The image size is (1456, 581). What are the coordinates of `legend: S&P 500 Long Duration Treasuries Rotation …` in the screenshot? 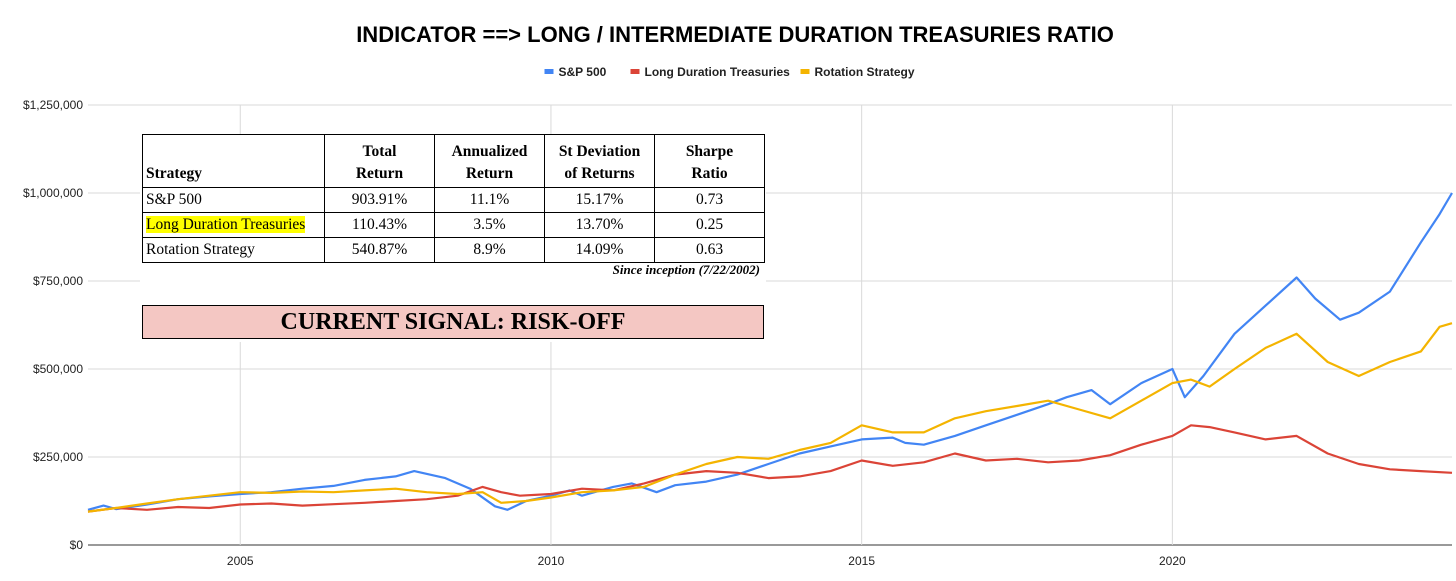 It's located at (729, 72).